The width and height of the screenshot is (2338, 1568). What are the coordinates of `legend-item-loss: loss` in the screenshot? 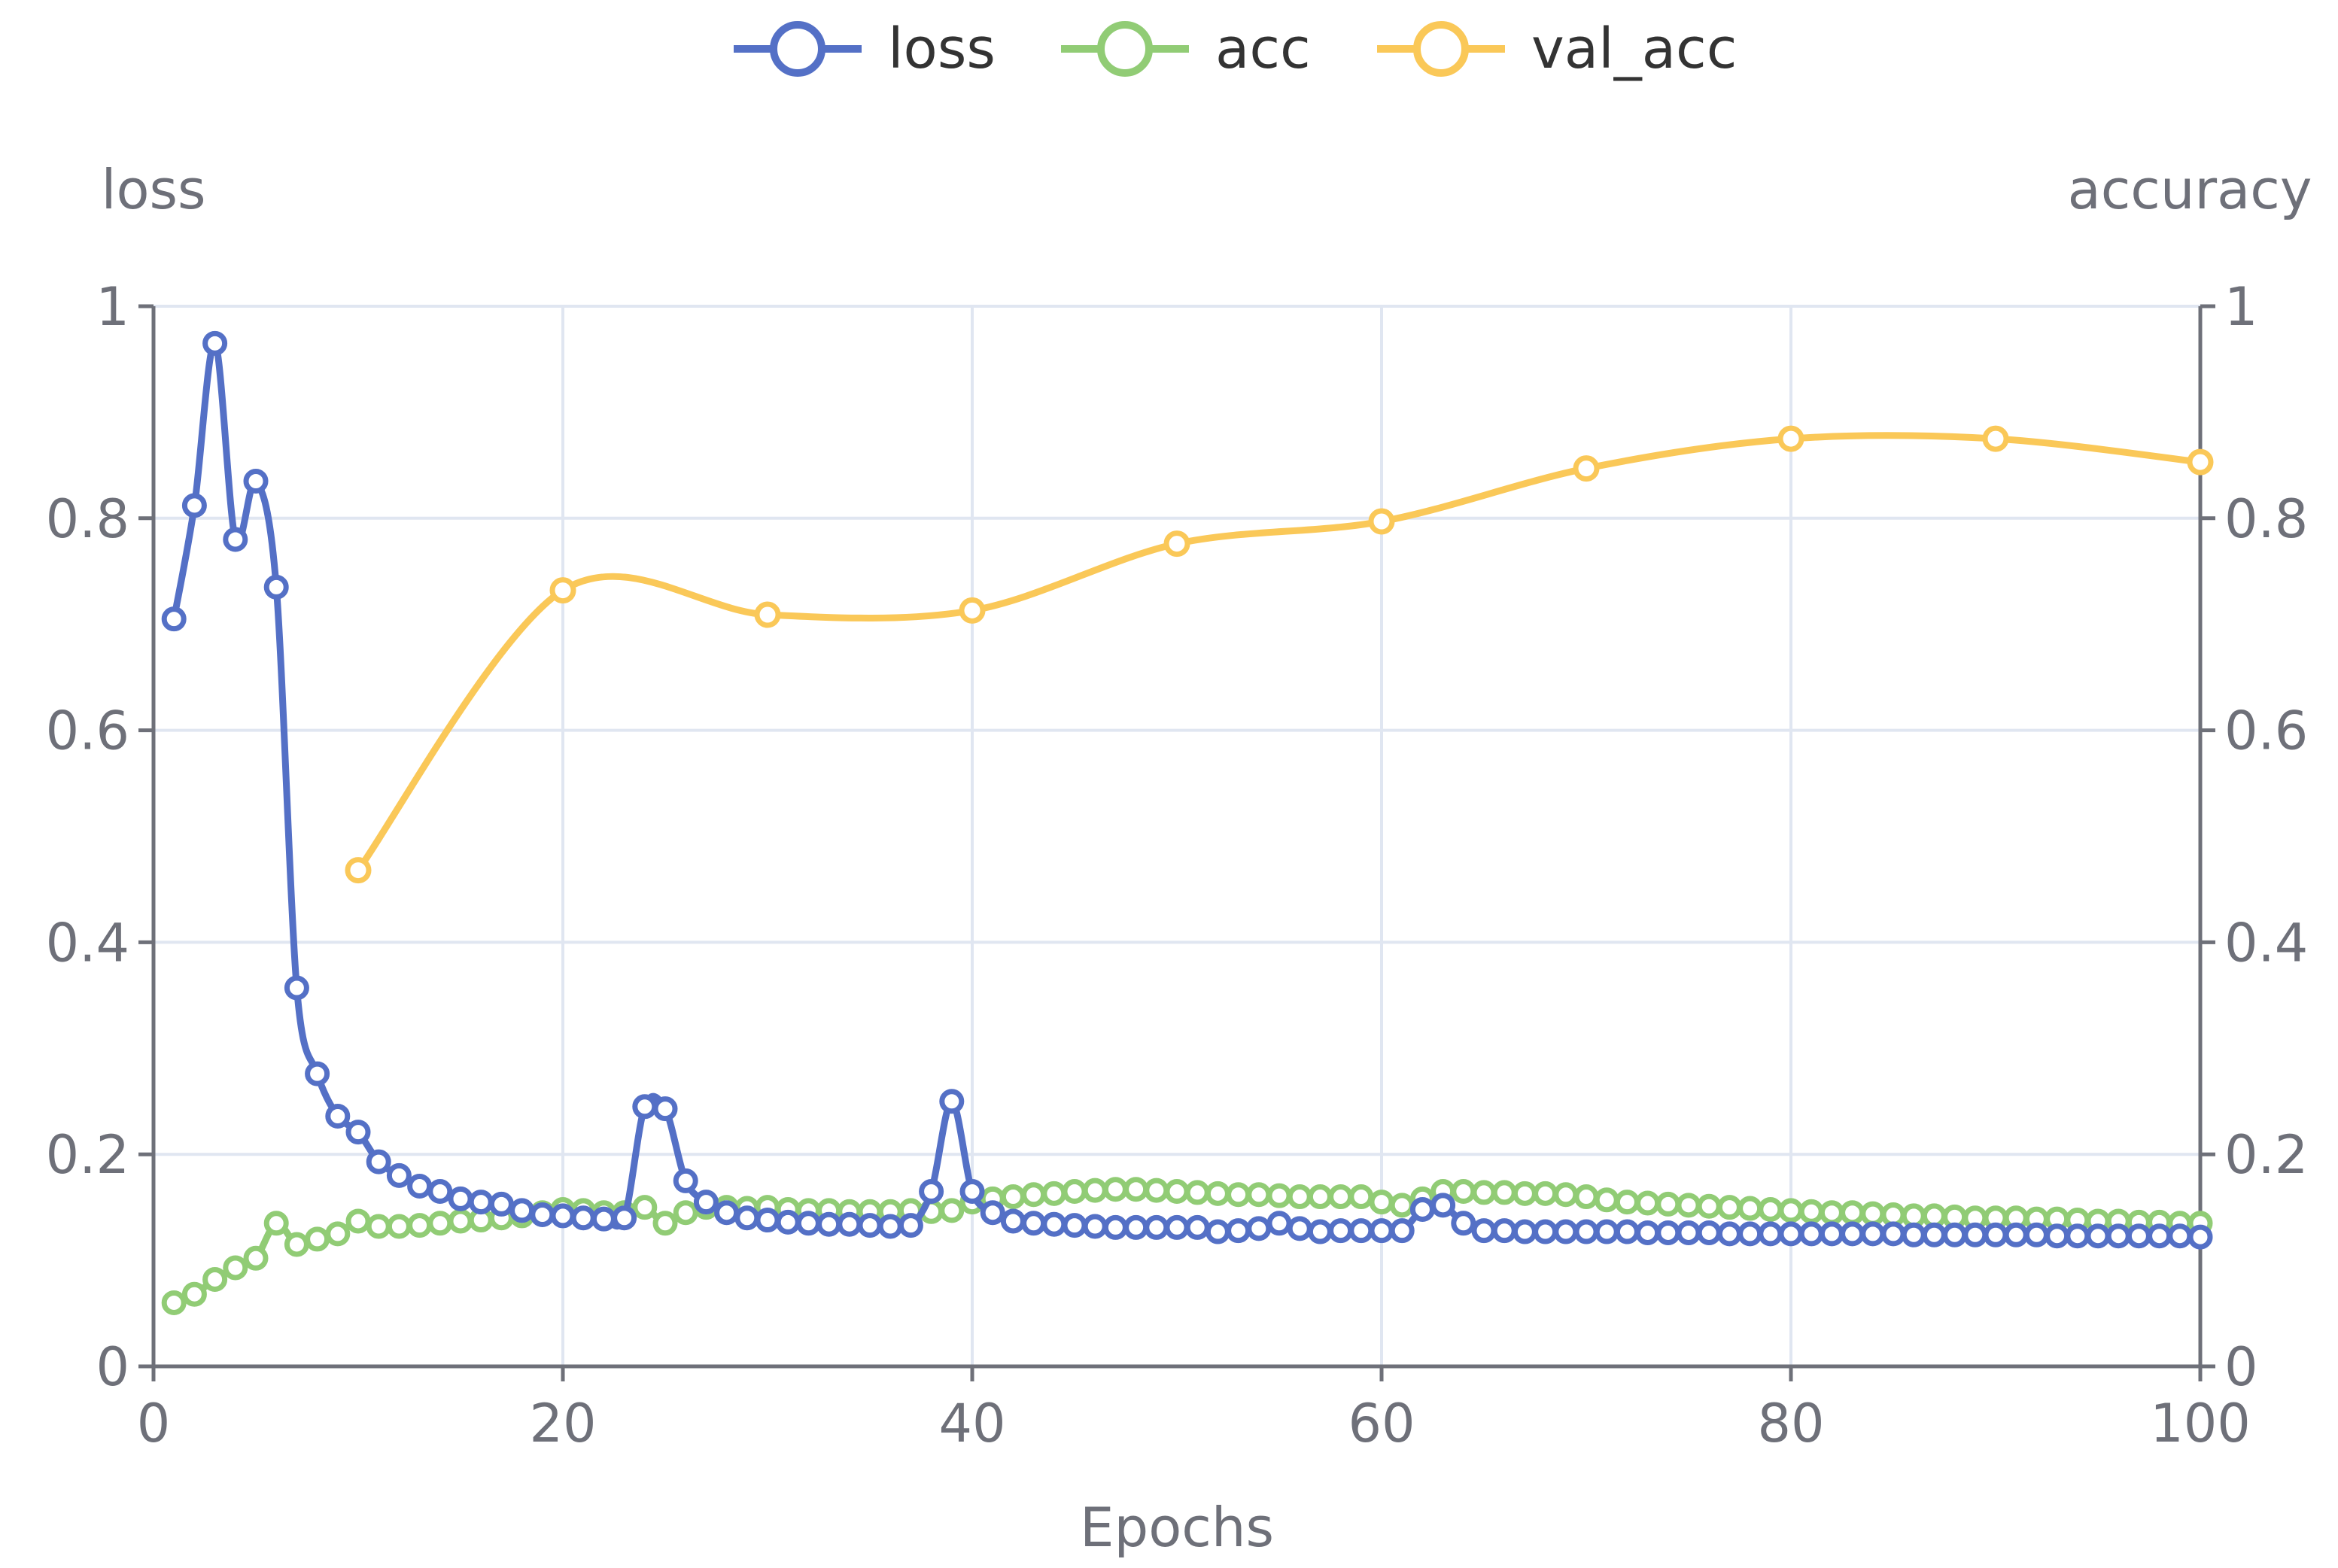 It's located at (865, 49).